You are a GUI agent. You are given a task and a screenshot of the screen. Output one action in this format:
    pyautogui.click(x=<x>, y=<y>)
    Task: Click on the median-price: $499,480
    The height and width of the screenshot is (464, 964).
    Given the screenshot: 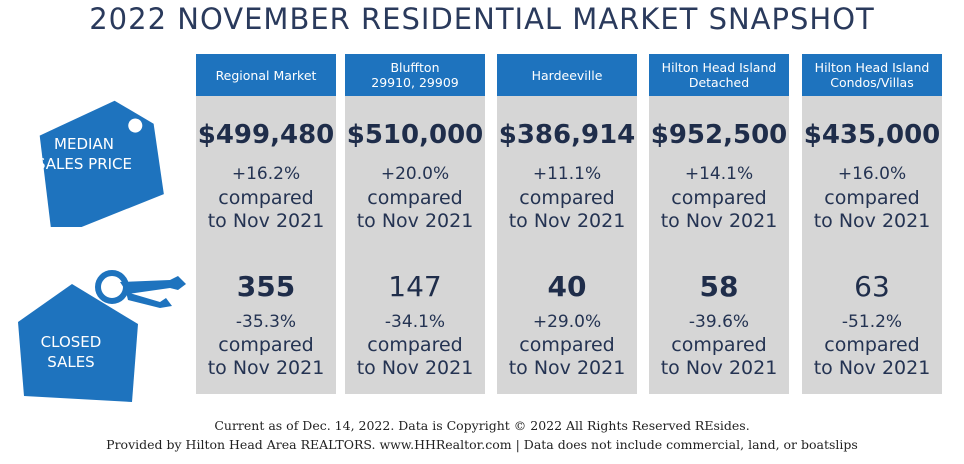 What is the action you would take?
    pyautogui.click(x=266, y=135)
    